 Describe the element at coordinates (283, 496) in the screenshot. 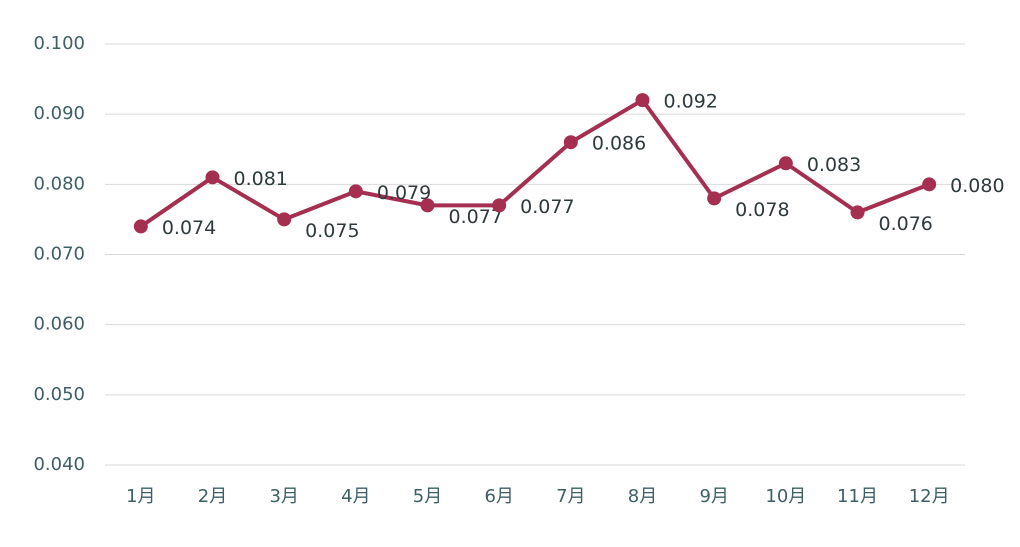

I see `x-tick-label: 3月` at that location.